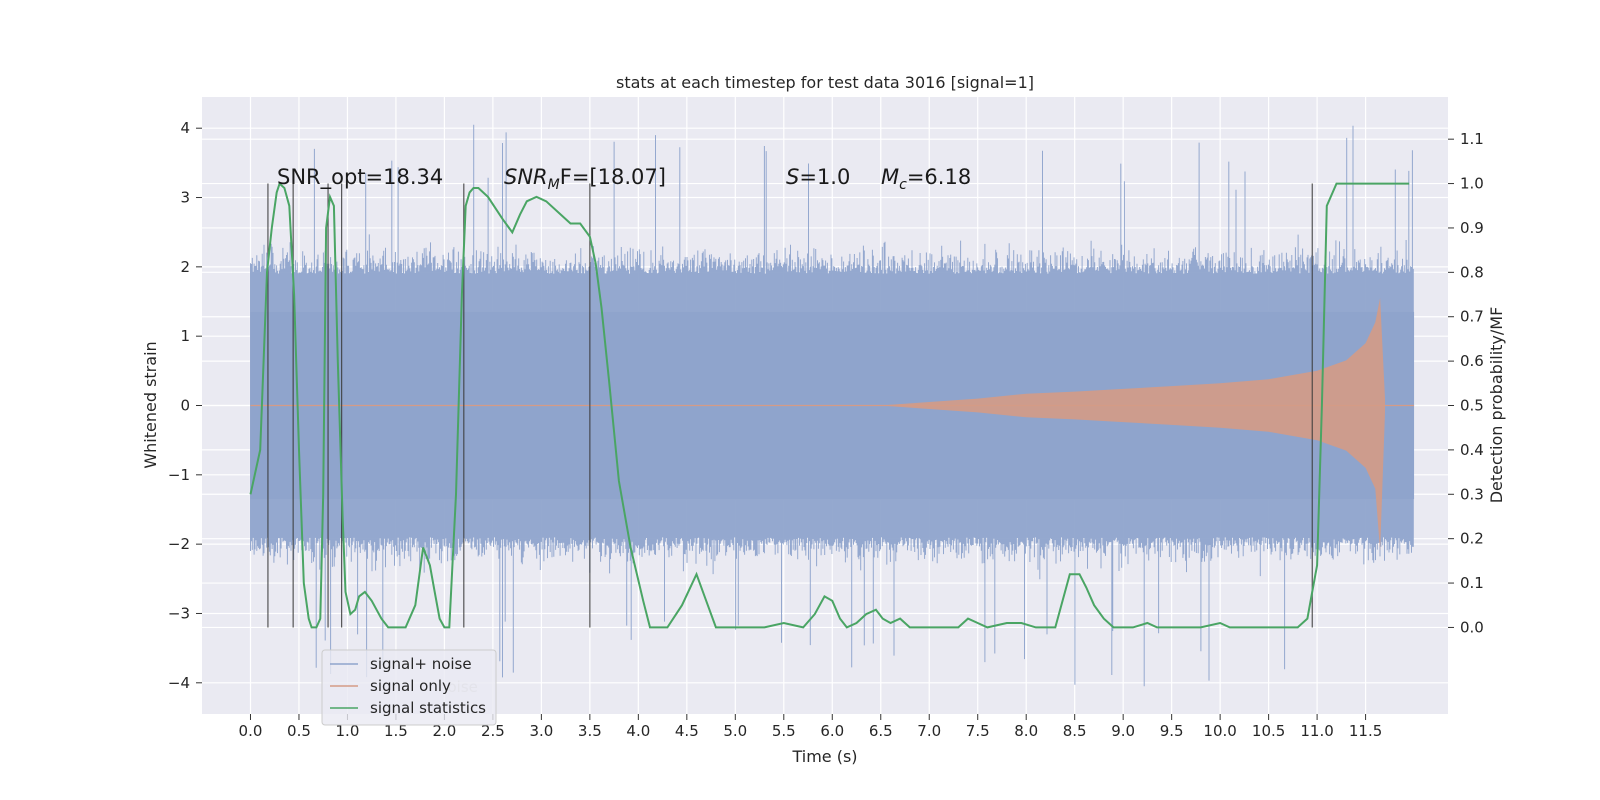  I want to click on y-tick-label: 2, so click(185, 267).